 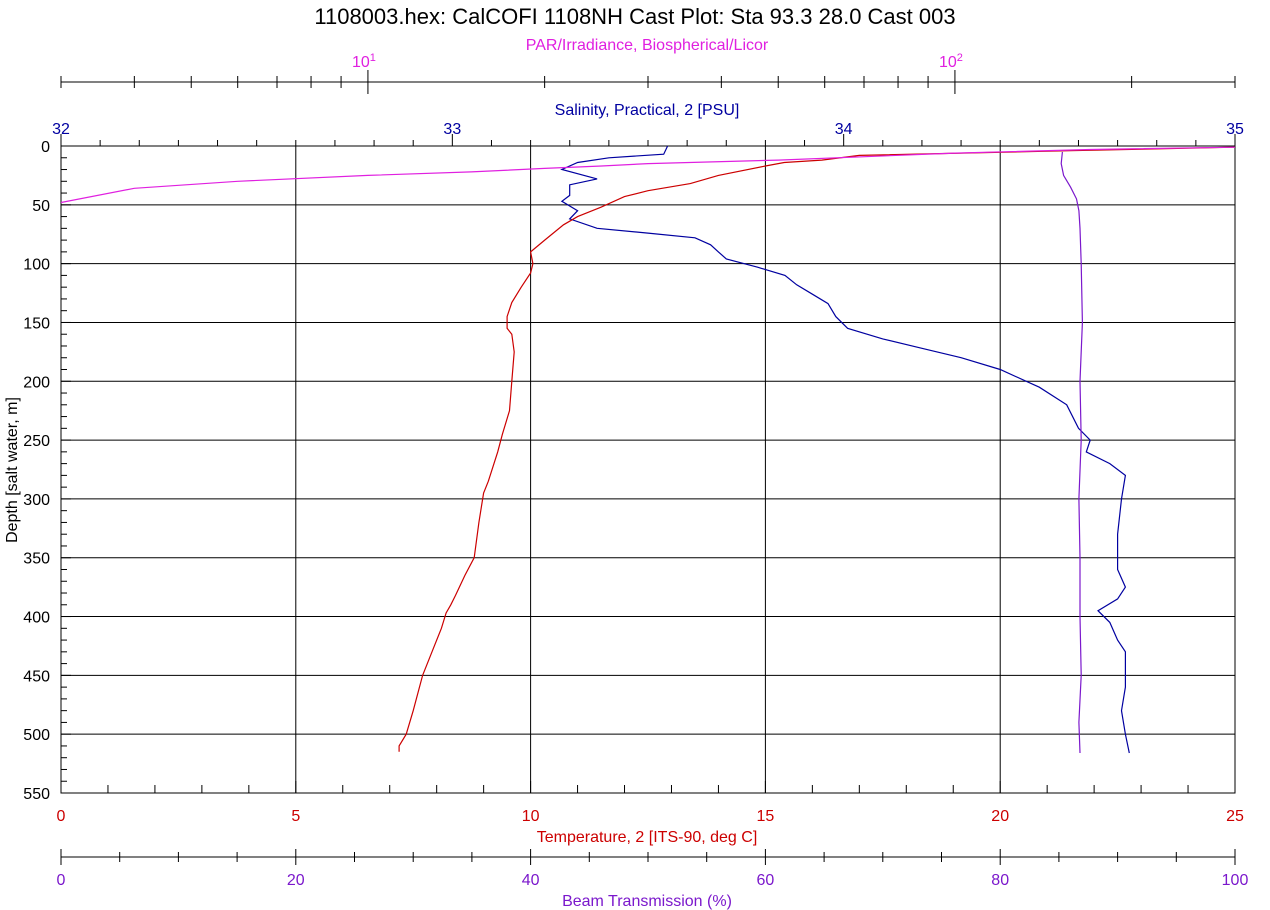 What do you see at coordinates (12, 470) in the screenshot?
I see `depth-axis-label: Depth [salt water, m]` at bounding box center [12, 470].